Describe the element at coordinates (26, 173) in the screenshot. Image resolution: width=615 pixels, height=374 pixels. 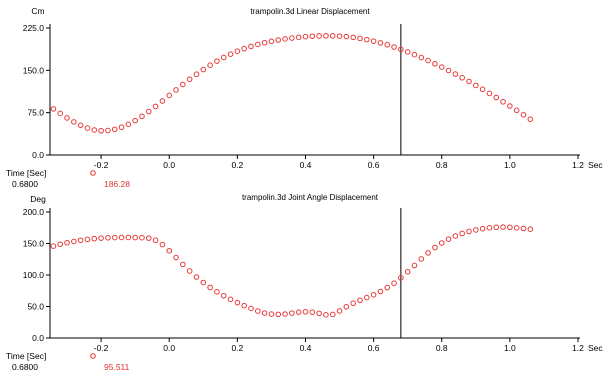
I see `readout-time-label: Time [Sec]` at that location.